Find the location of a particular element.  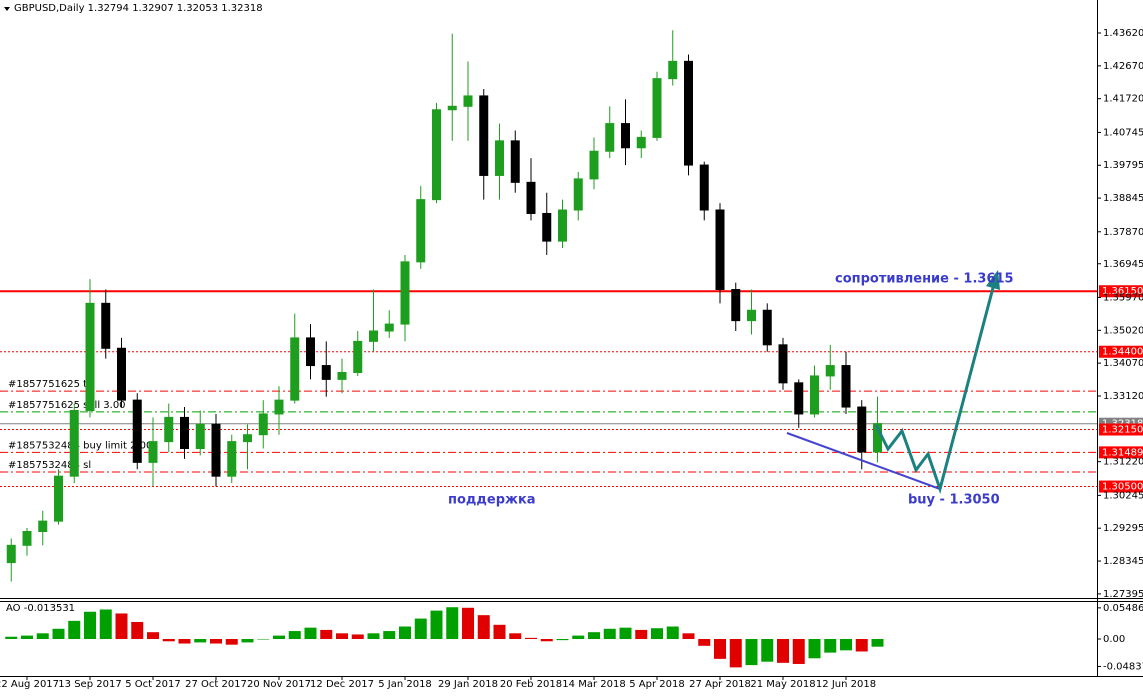

x-tick-label: 12 Dec 2017 is located at coordinates (342, 684).